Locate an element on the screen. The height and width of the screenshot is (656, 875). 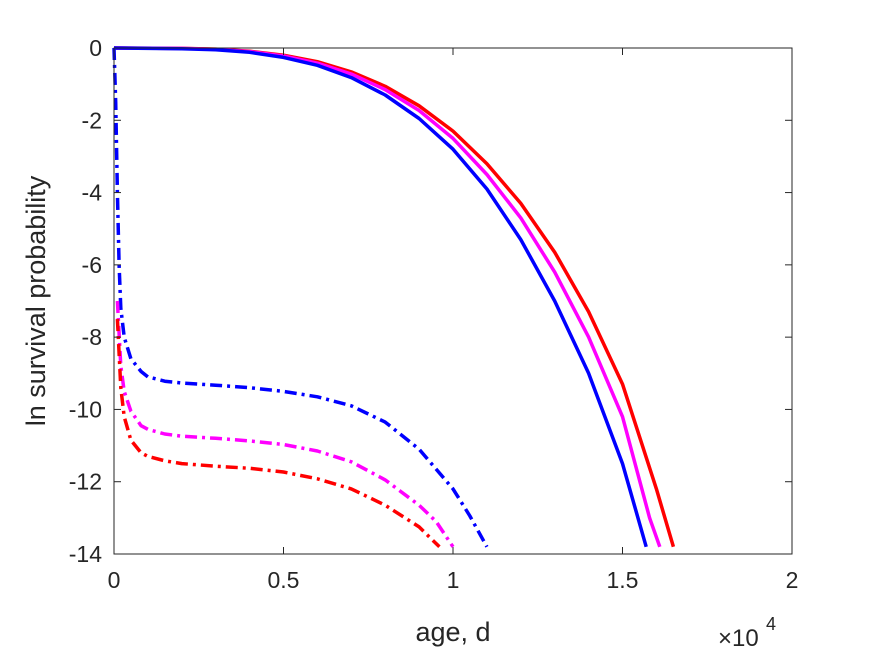
y-tick-label: -6 is located at coordinates (92, 265).